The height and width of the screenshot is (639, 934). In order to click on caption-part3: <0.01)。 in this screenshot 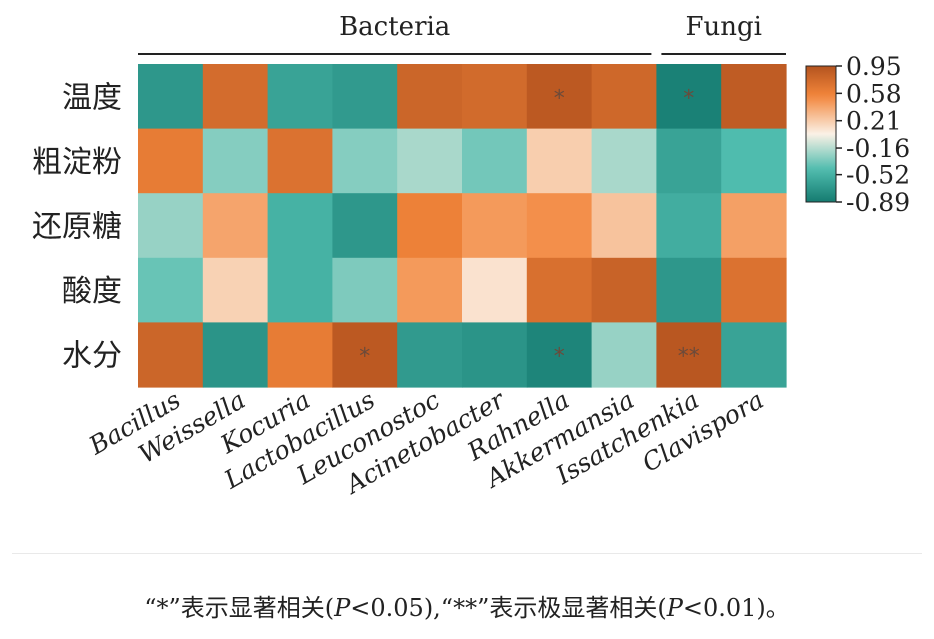, I will do `click(736, 608)`.